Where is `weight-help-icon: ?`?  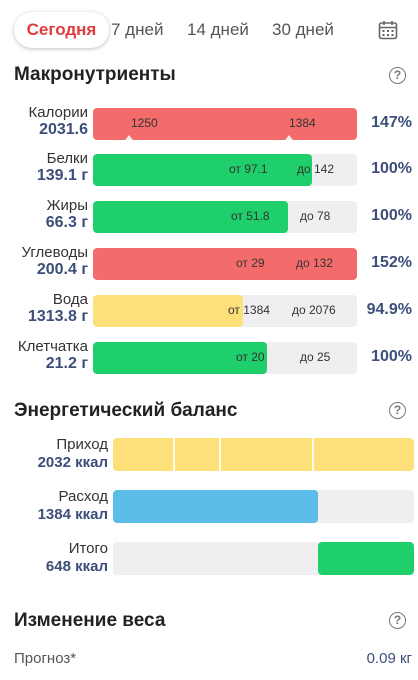 weight-help-icon: ? is located at coordinates (397, 620).